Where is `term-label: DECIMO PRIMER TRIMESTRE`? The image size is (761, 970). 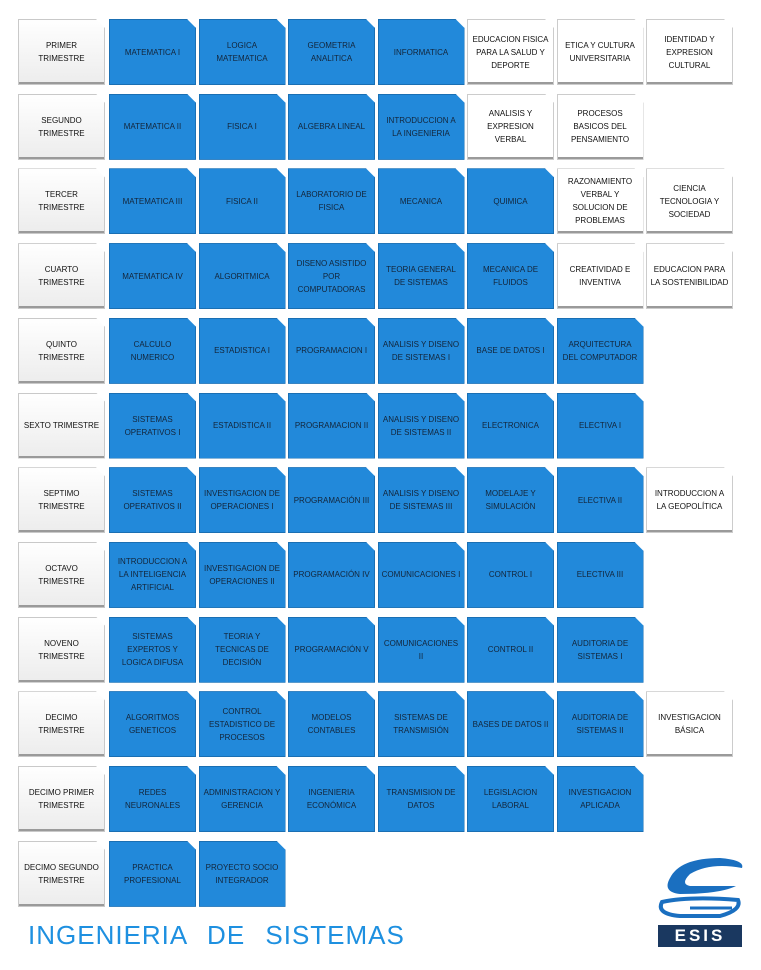
term-label: DECIMO PRIMER TRIMESTRE is located at coordinates (61, 799).